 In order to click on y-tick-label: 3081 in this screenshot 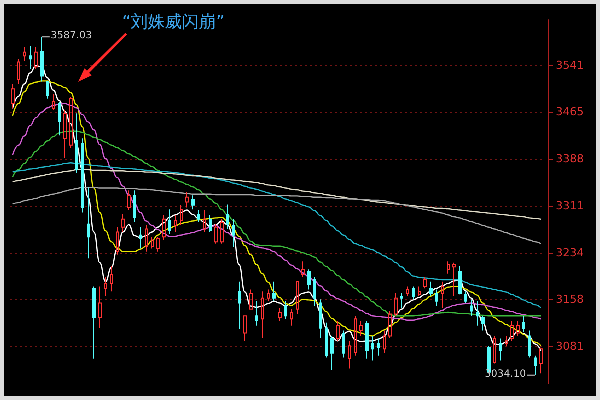, I will do `click(570, 347)`.